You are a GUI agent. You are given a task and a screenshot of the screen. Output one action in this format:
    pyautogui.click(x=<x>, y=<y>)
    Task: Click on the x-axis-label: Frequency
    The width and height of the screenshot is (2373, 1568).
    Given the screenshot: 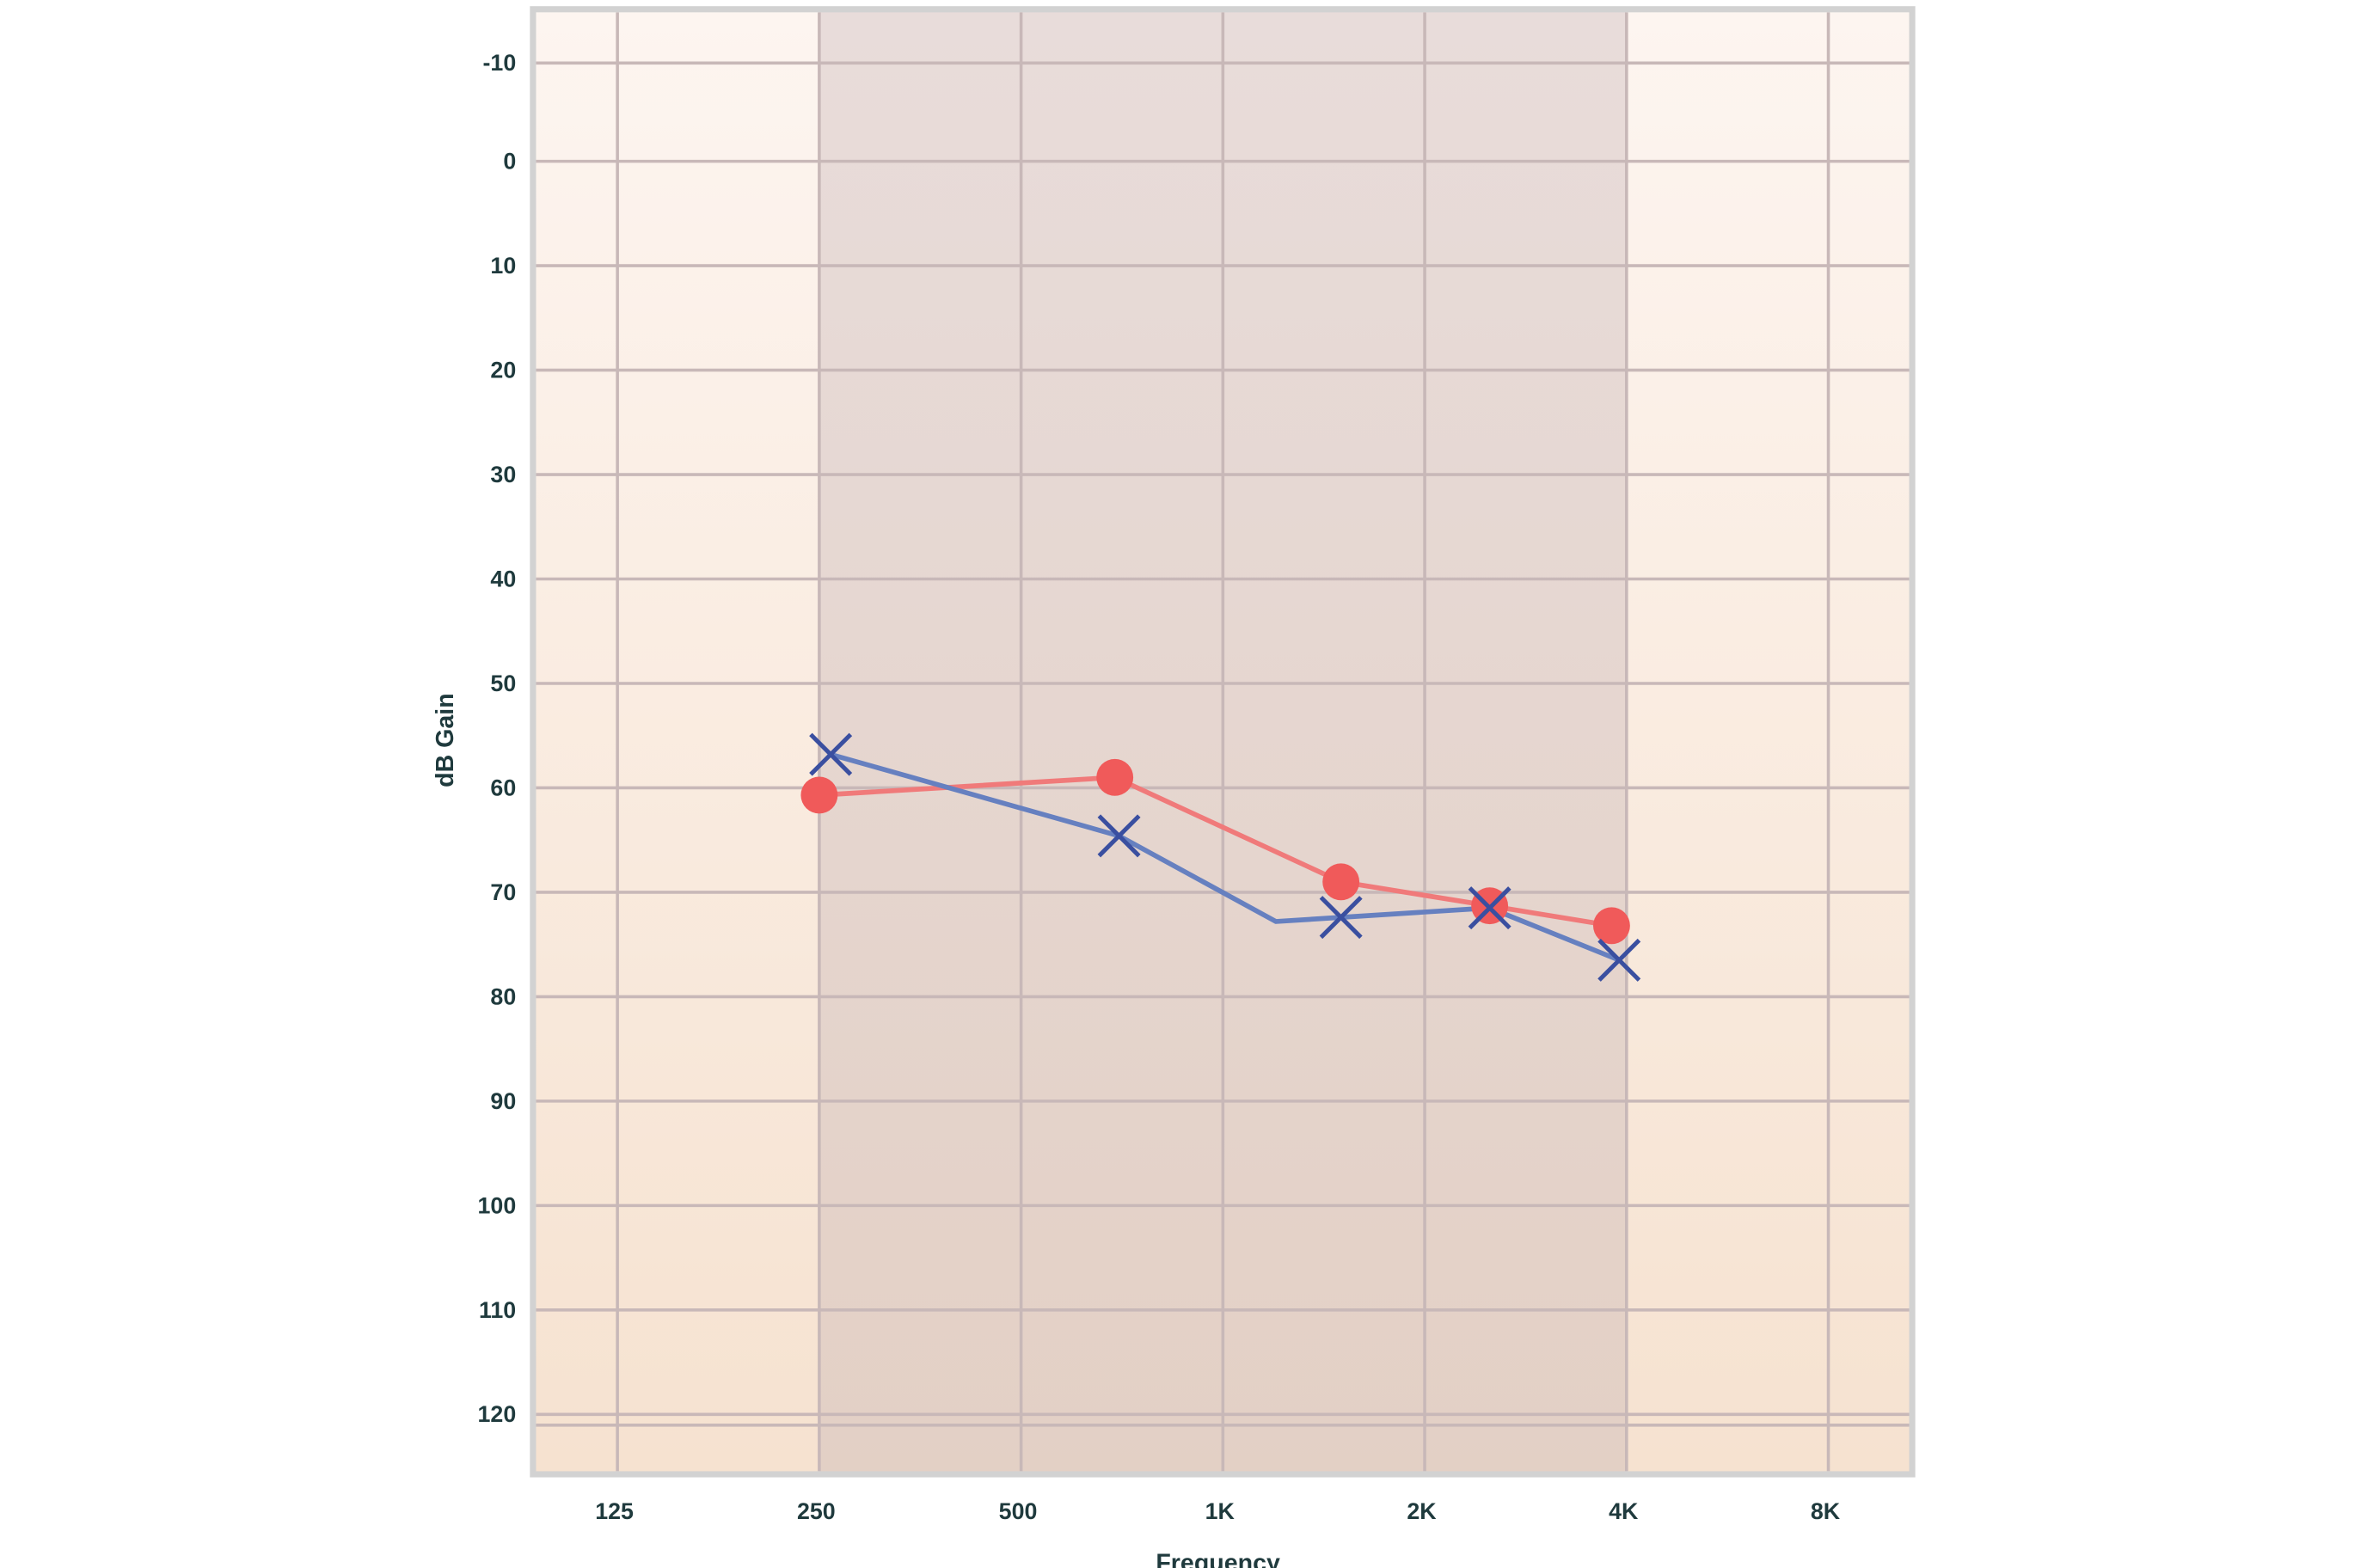 What is the action you would take?
    pyautogui.click(x=1218, y=1559)
    